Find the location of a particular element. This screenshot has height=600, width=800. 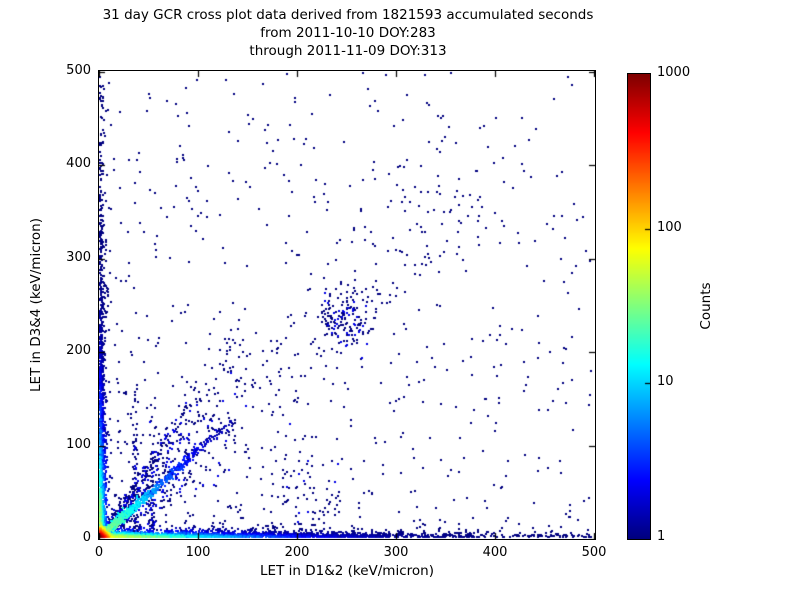

colorbar is located at coordinates (639, 306).